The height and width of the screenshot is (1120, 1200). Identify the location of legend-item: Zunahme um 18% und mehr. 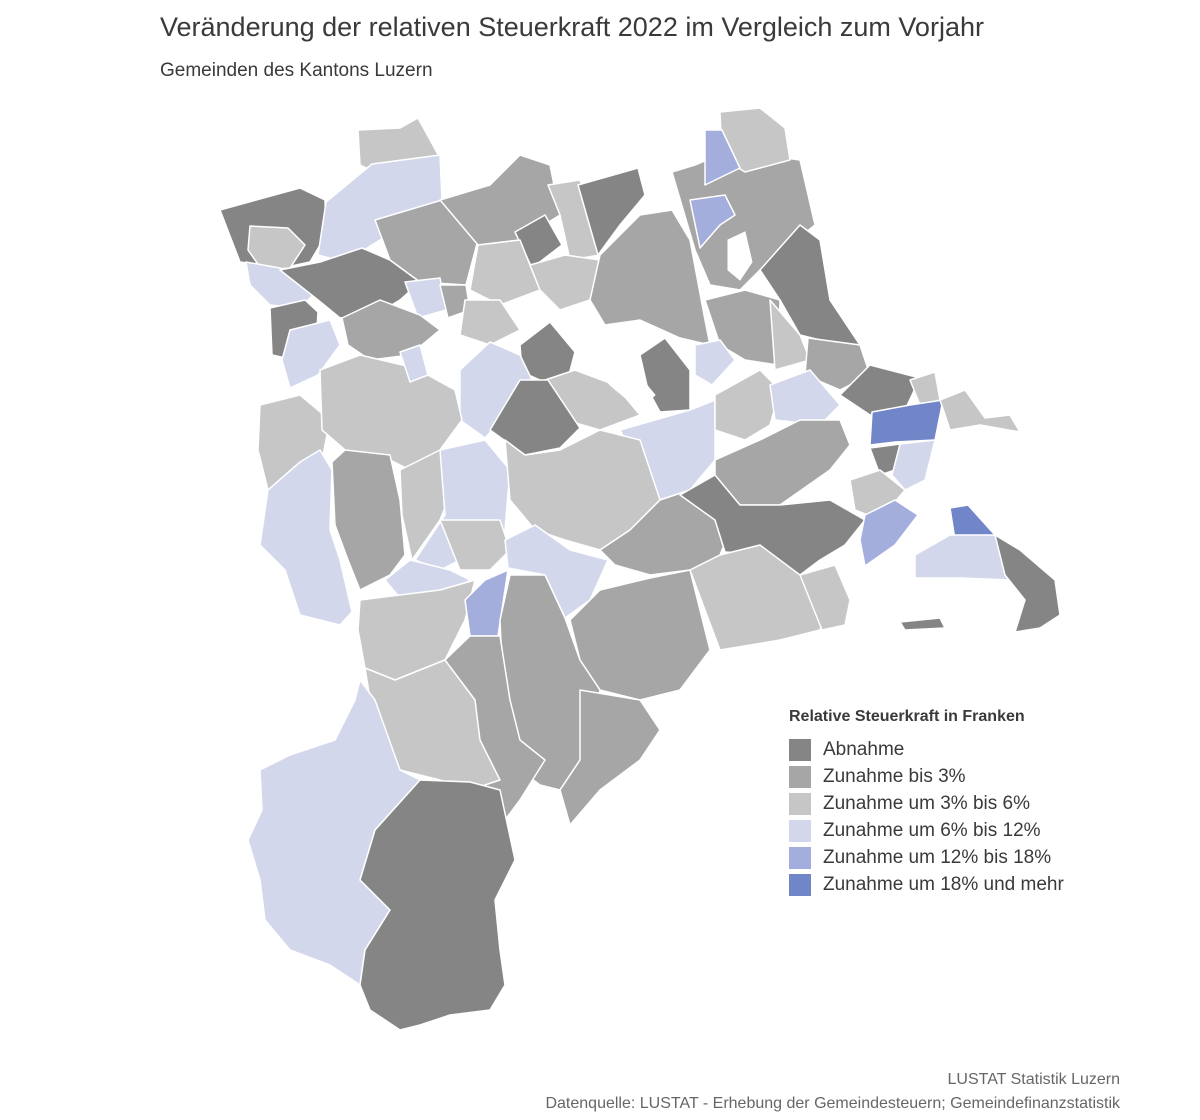
(926, 884).